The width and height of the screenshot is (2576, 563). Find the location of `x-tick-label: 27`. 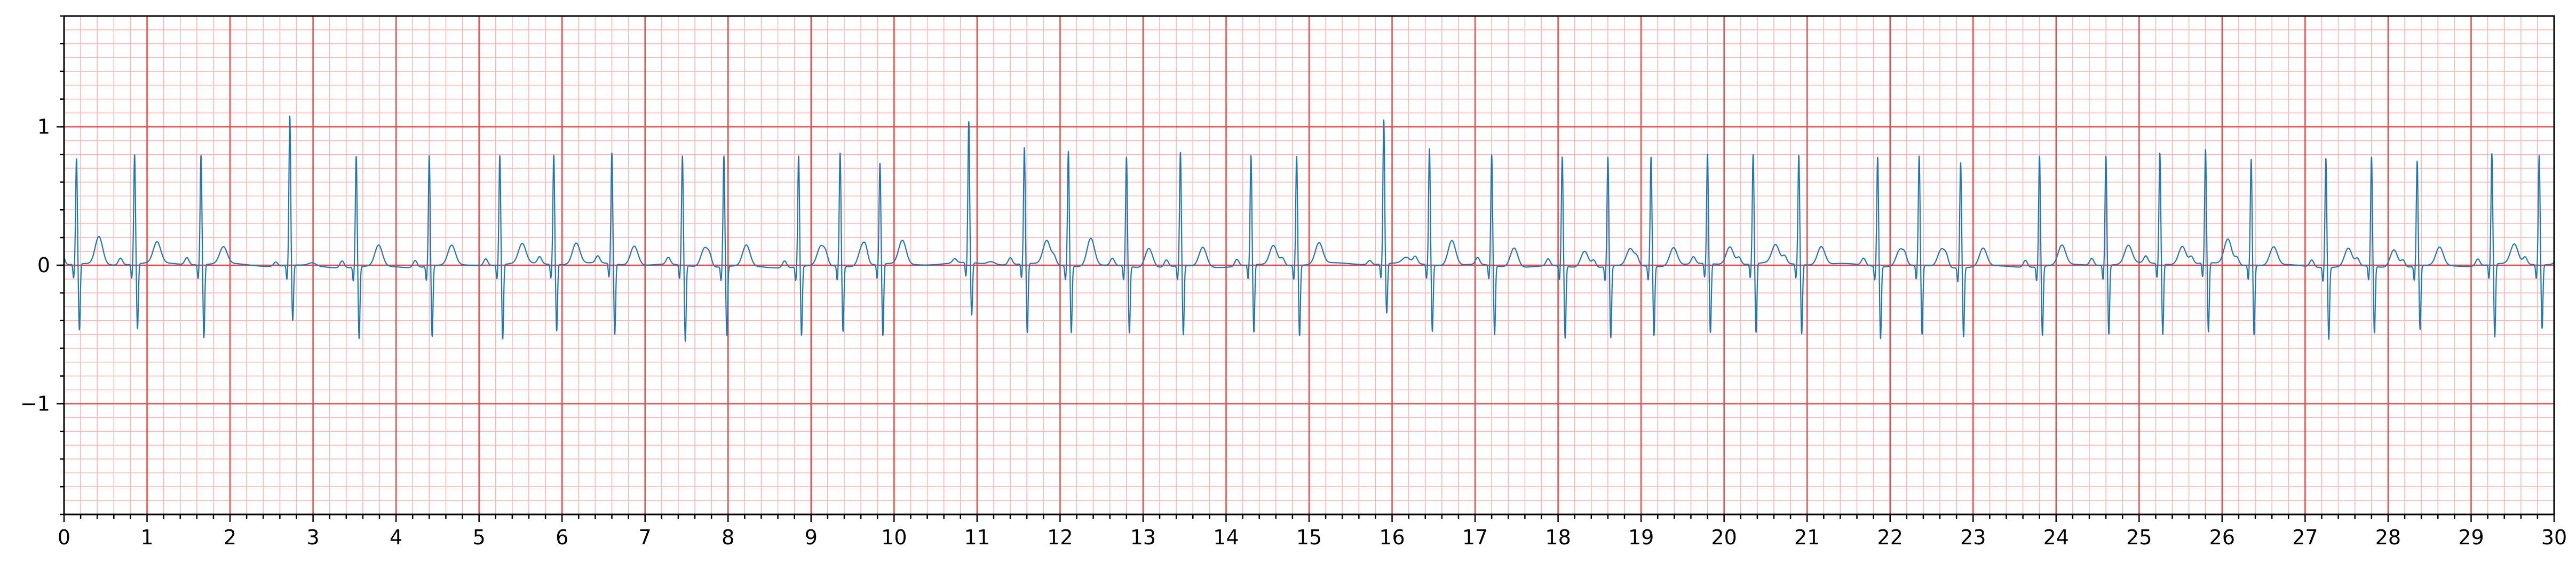

x-tick-label: 27 is located at coordinates (2305, 537).